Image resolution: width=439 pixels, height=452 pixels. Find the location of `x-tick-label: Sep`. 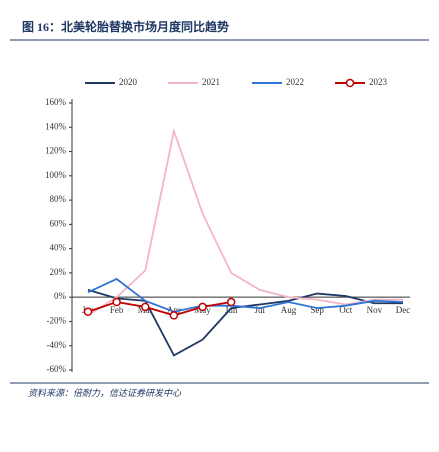

x-tick-label: Sep is located at coordinates (317, 310).